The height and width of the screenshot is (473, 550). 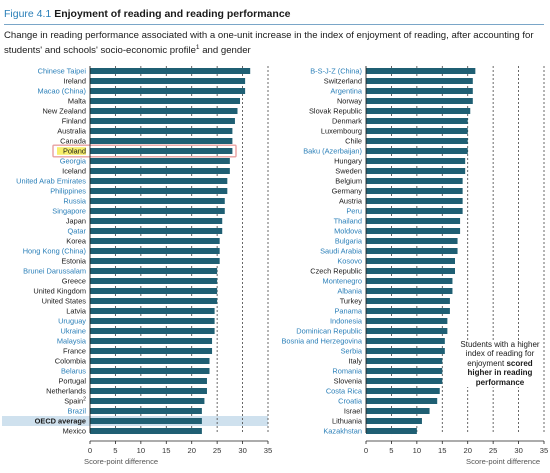 What do you see at coordinates (332, 151) in the screenshot?
I see `category-label: Baku (Azerbaijan)` at bounding box center [332, 151].